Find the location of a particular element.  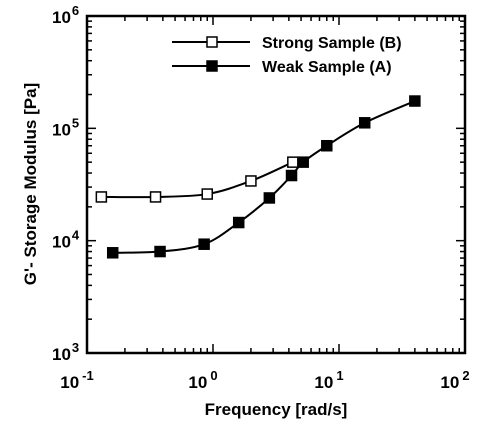

y-tick-label: 10³ is located at coordinates (65, 352).